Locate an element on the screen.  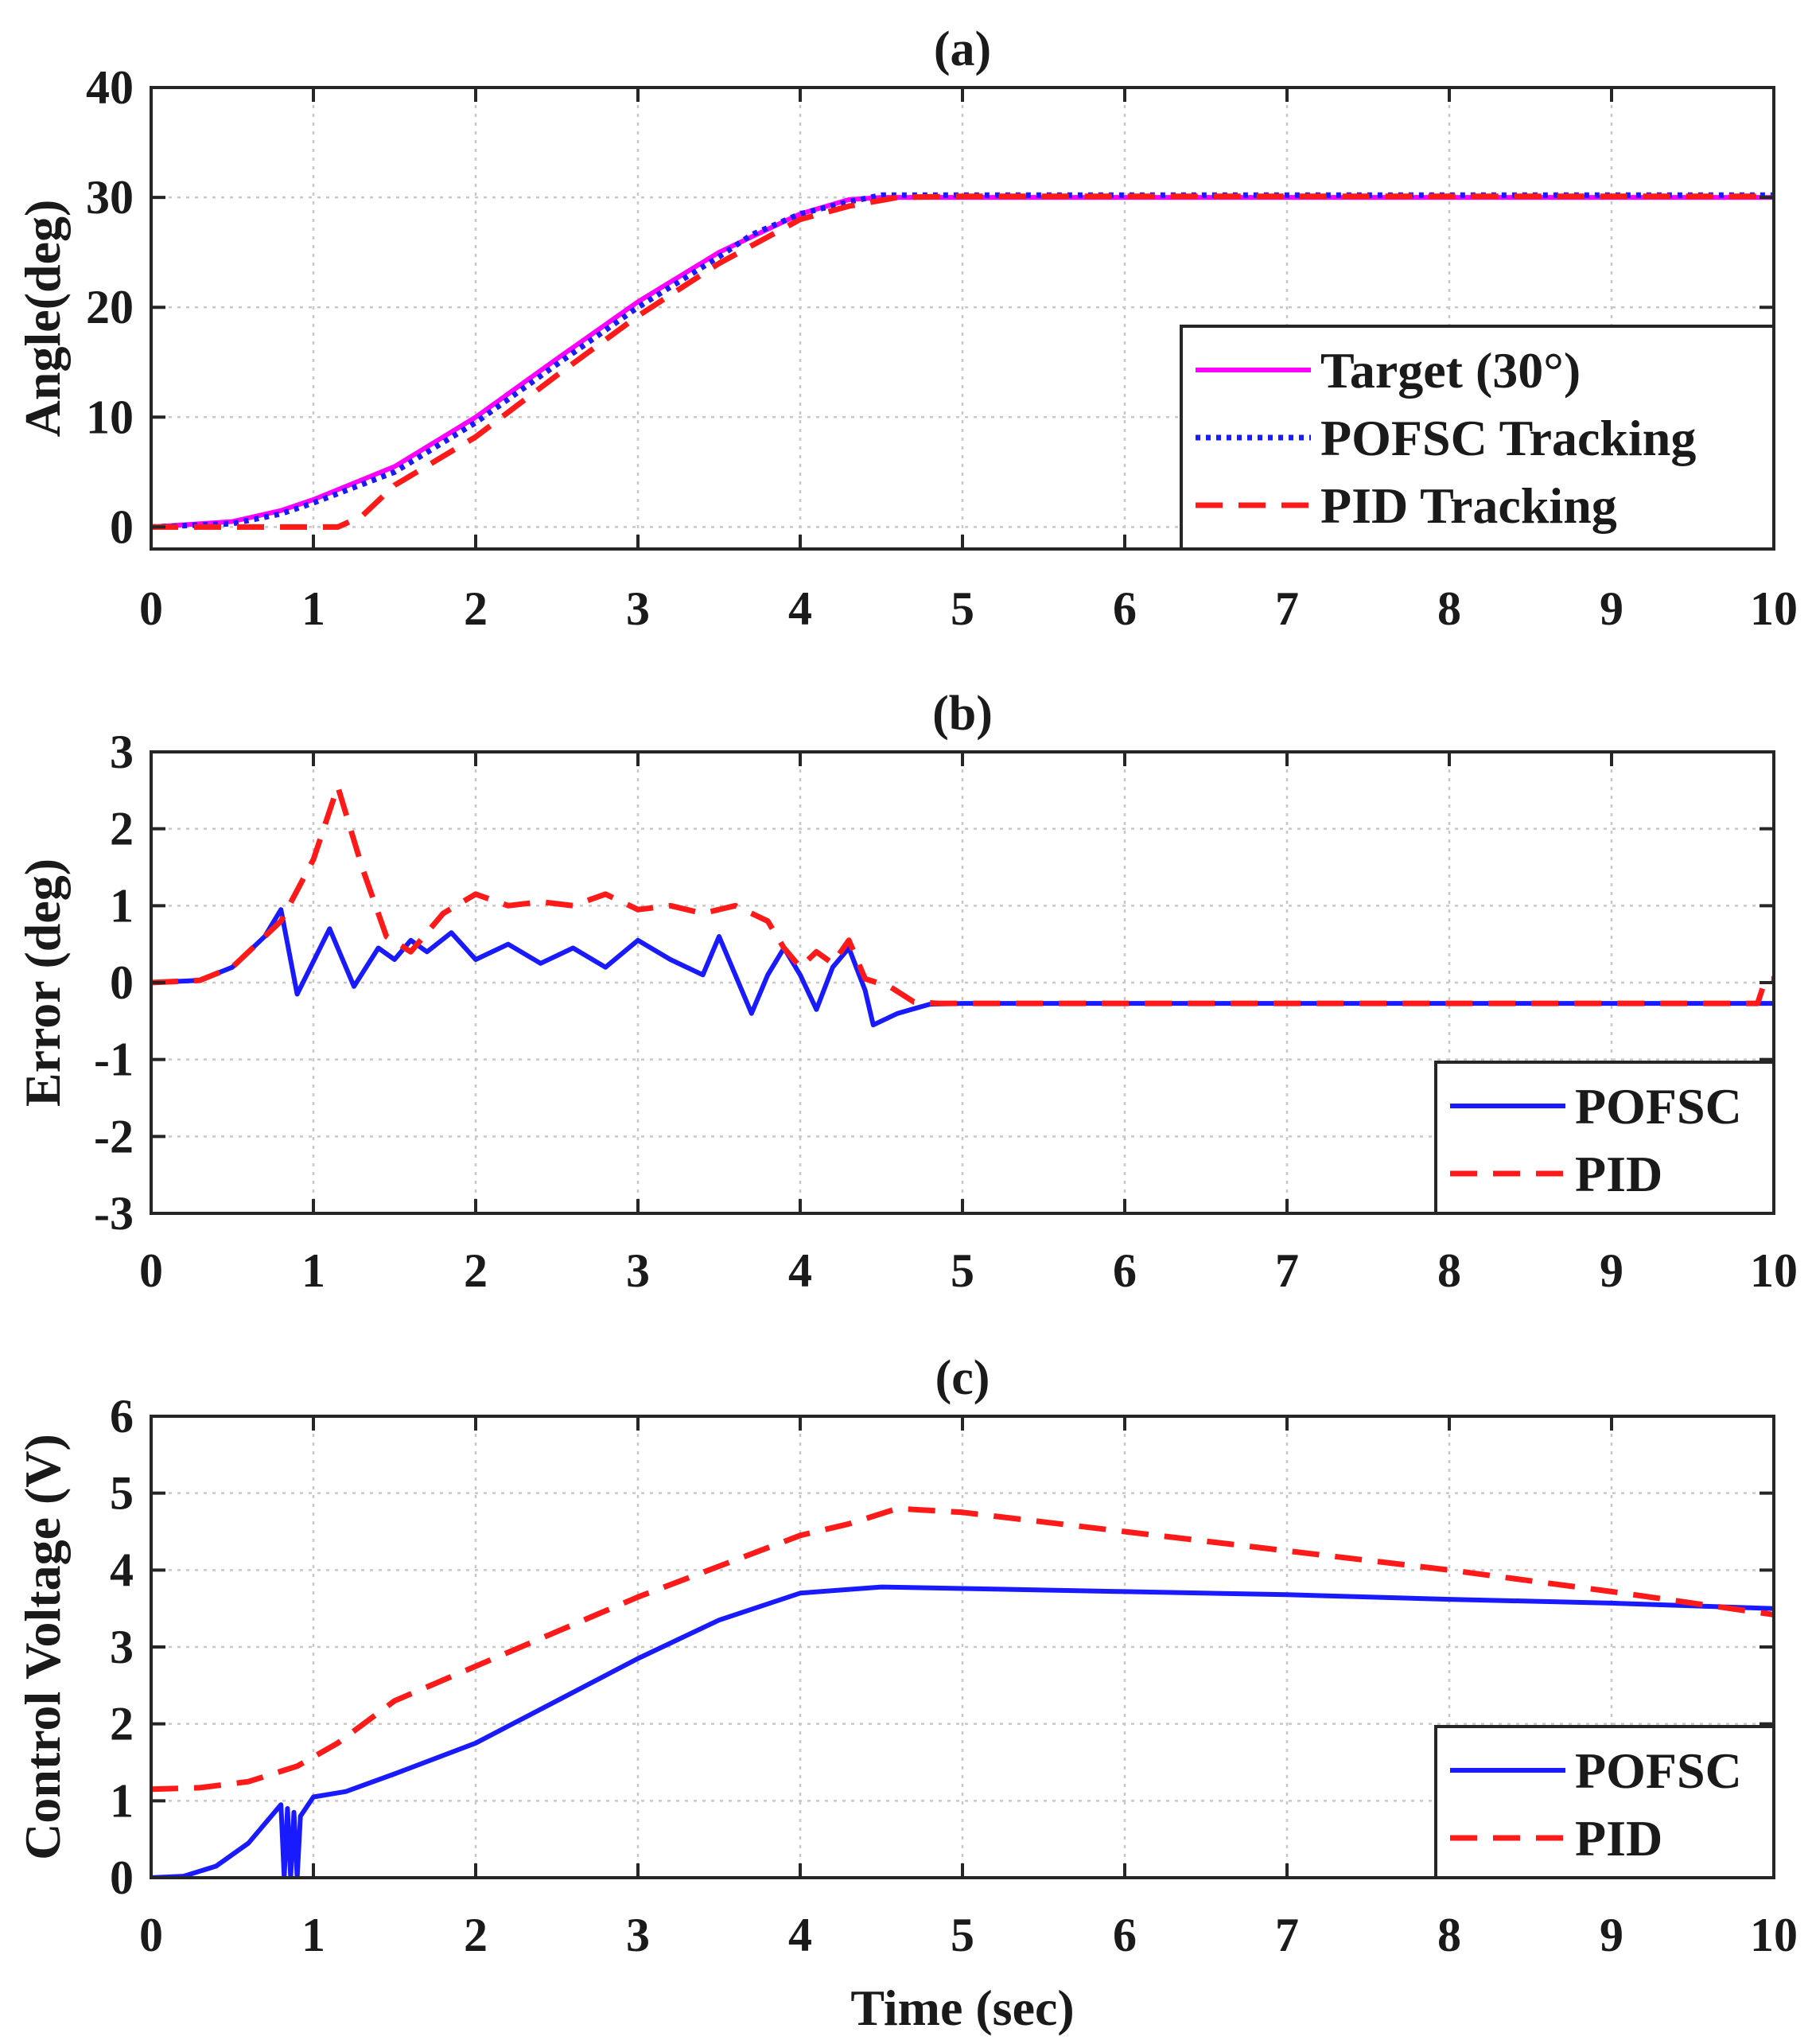
y-tick-label: 30 is located at coordinates (110, 197).